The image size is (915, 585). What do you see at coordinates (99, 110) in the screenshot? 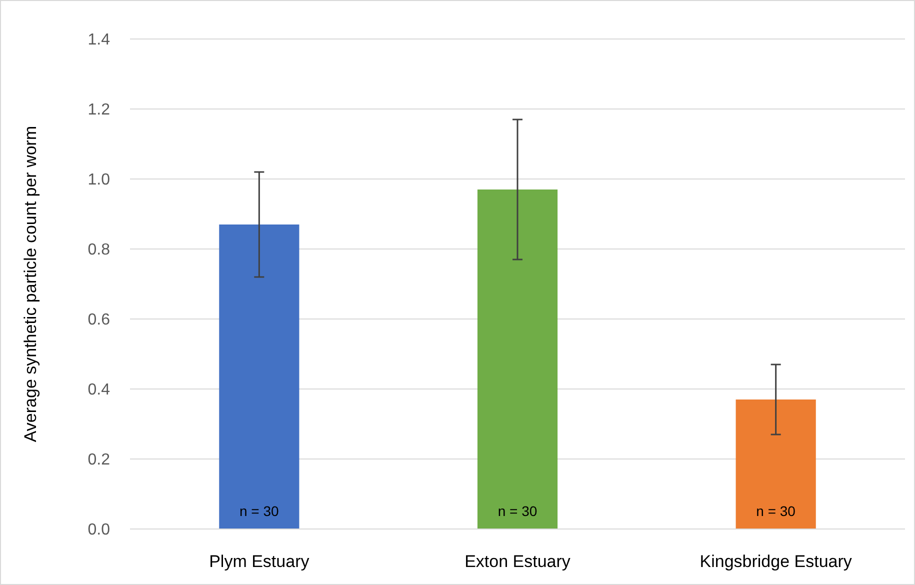
I see `y-tick-label: 1.2` at bounding box center [99, 110].